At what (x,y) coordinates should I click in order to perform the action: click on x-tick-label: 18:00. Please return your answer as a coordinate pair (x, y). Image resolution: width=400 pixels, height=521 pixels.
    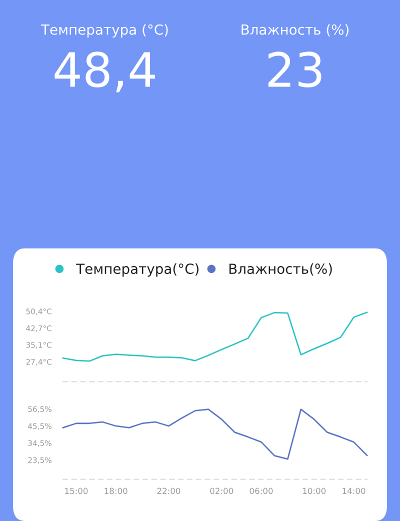
    Looking at the image, I should click on (116, 491).